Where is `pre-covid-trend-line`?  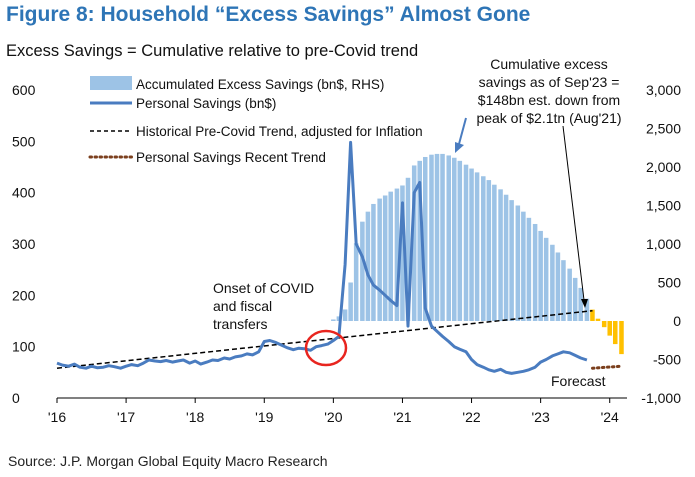 pre-covid-trend-line is located at coordinates (324, 339).